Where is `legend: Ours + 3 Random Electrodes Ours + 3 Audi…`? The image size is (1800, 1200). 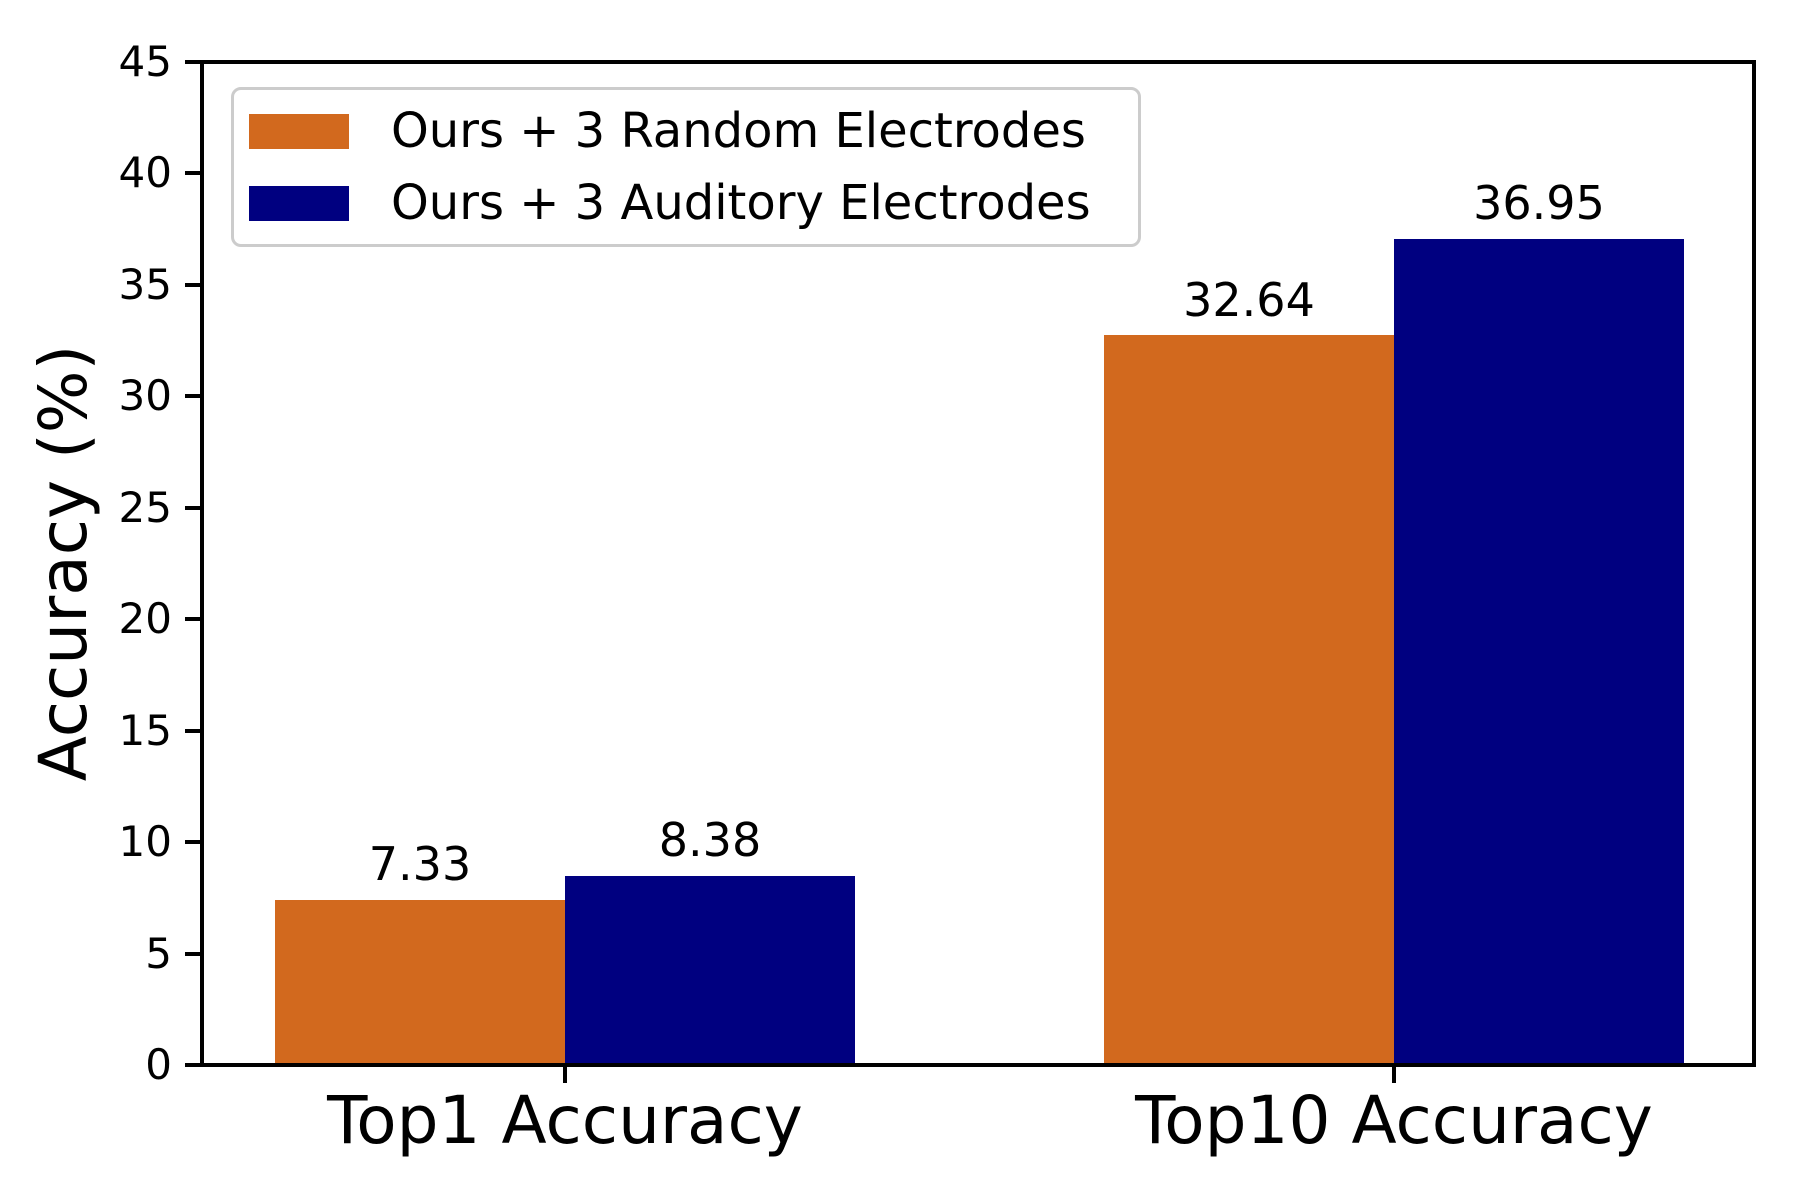
legend: Ours + 3 Random Electrodes Ours + 3 Audi… is located at coordinates (686, 167).